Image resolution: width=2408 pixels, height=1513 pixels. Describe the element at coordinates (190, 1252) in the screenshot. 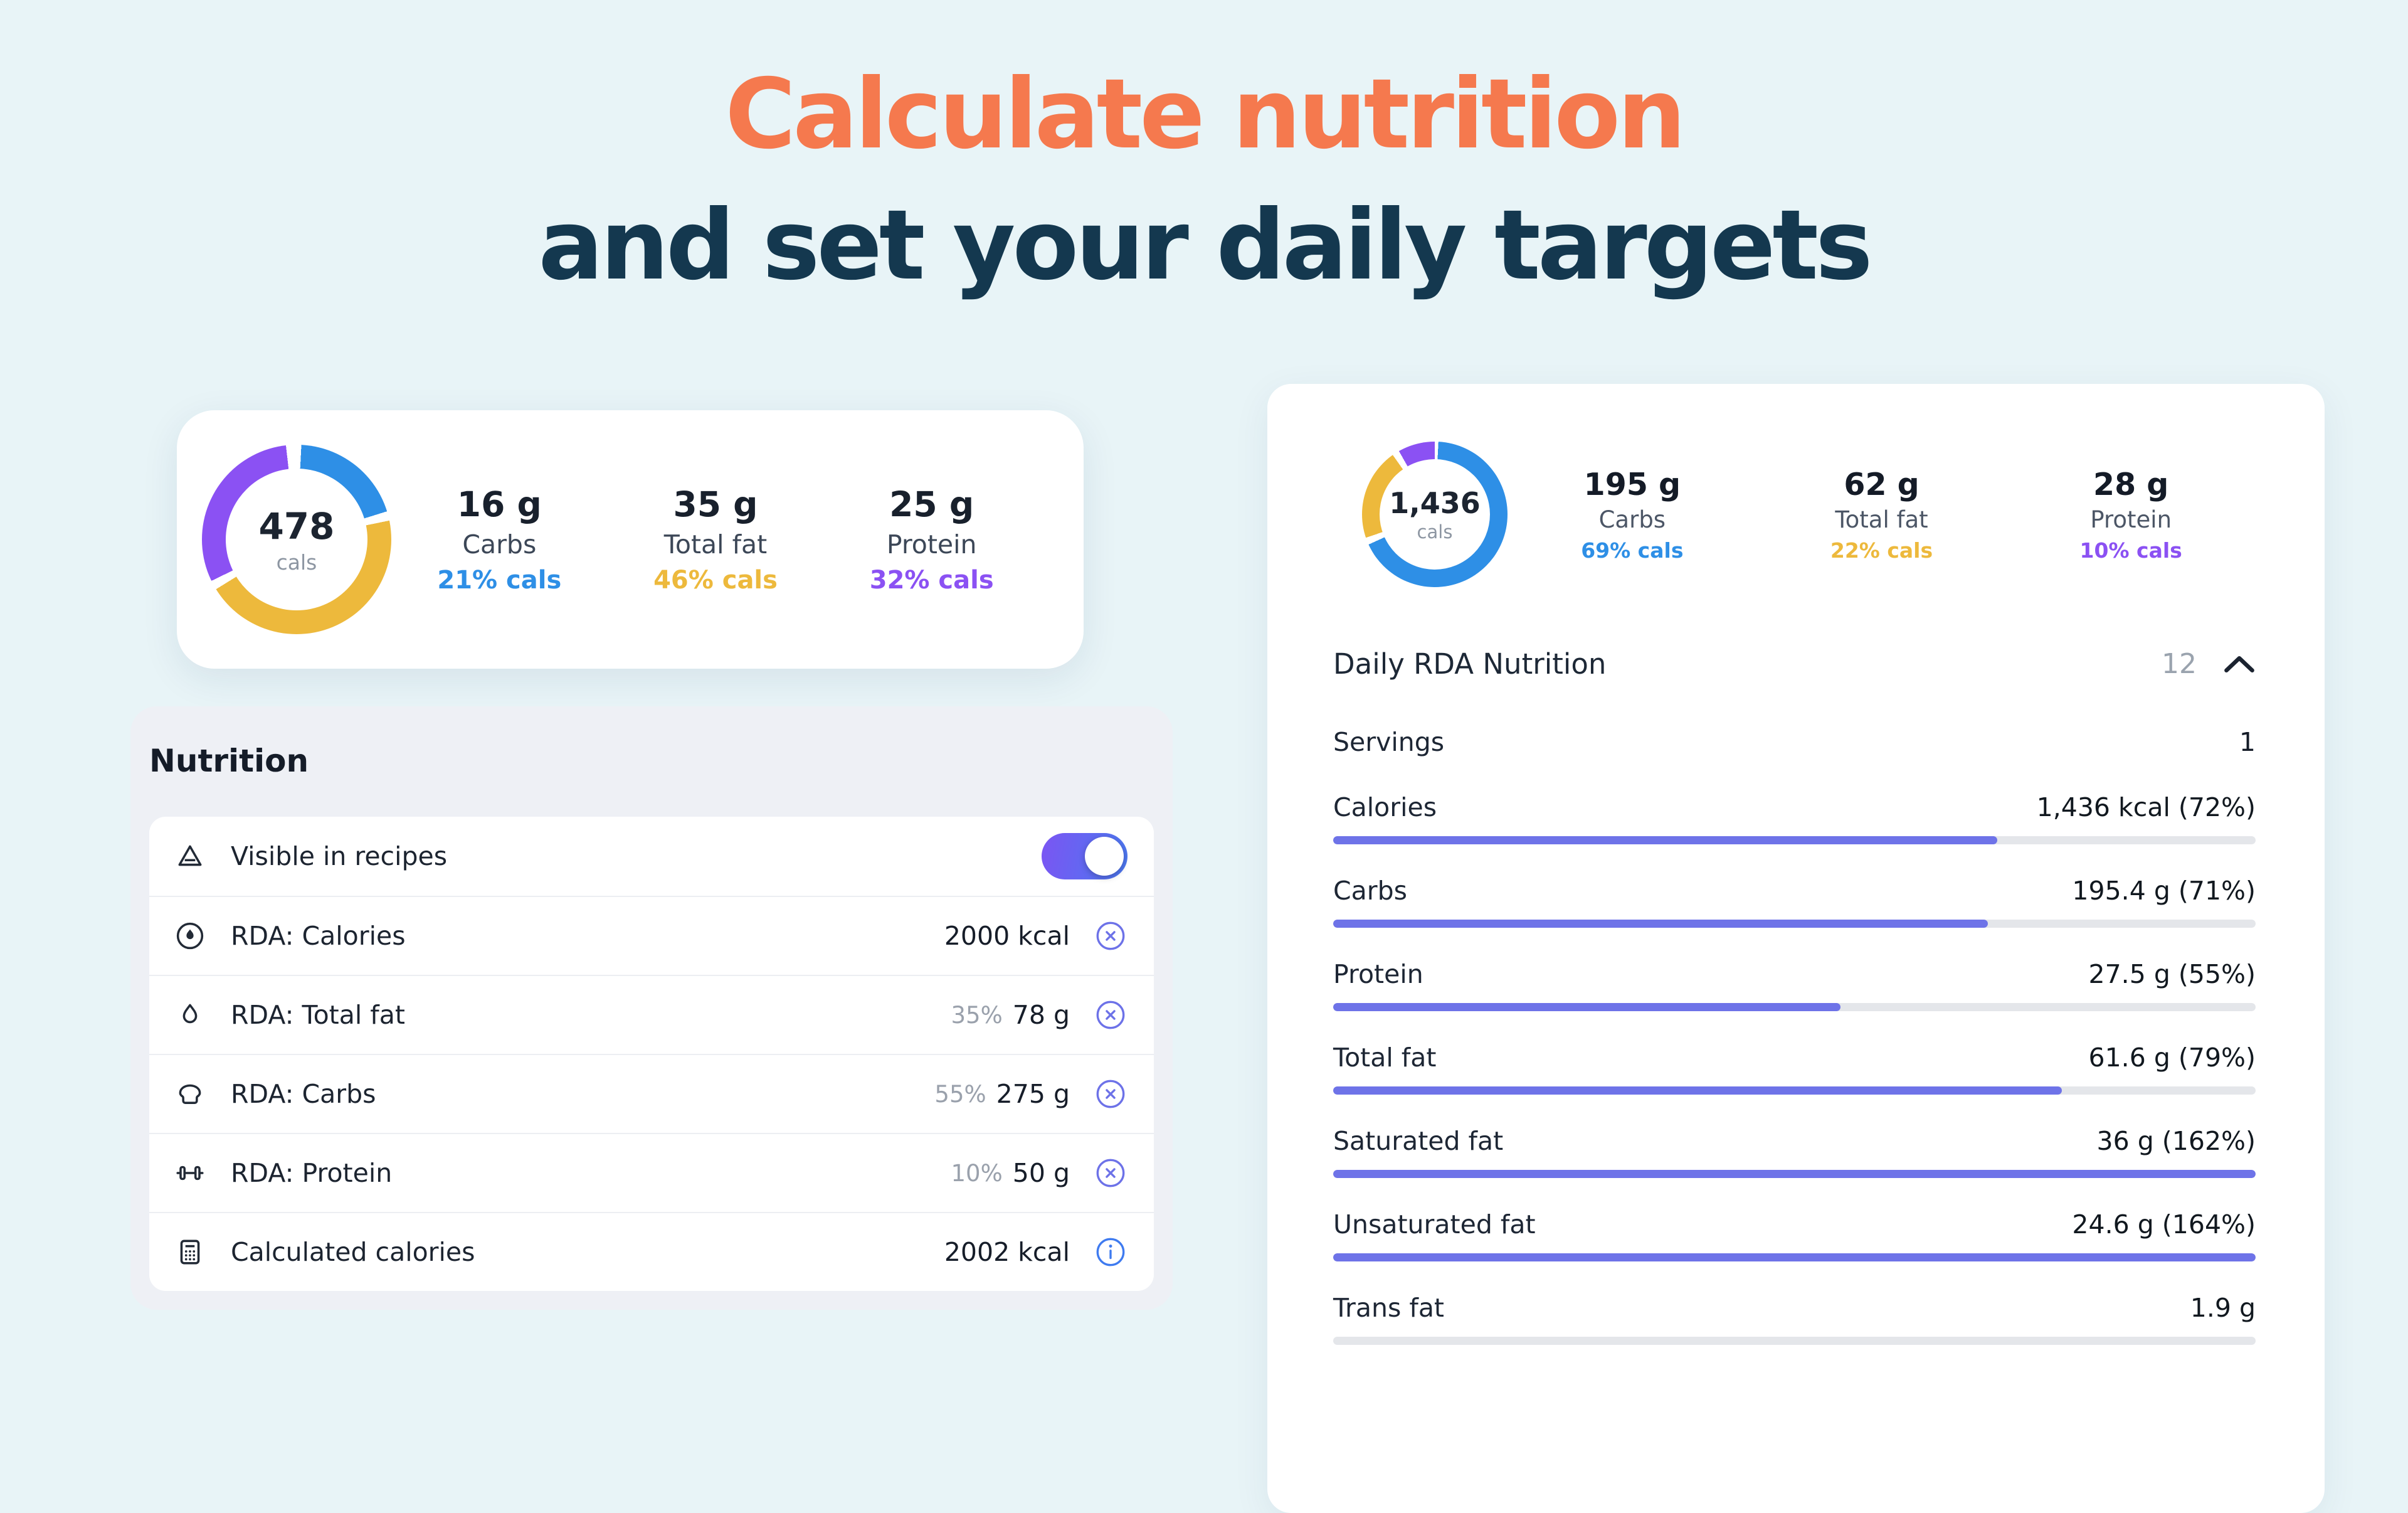

I see `calculator-icon` at that location.